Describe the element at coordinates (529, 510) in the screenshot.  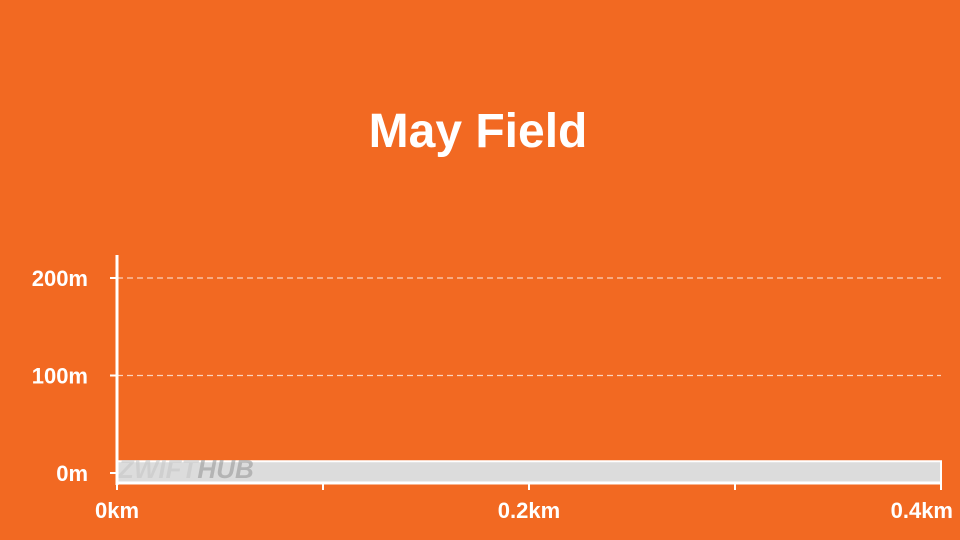
I see `x-tick-label: 0.2km` at that location.